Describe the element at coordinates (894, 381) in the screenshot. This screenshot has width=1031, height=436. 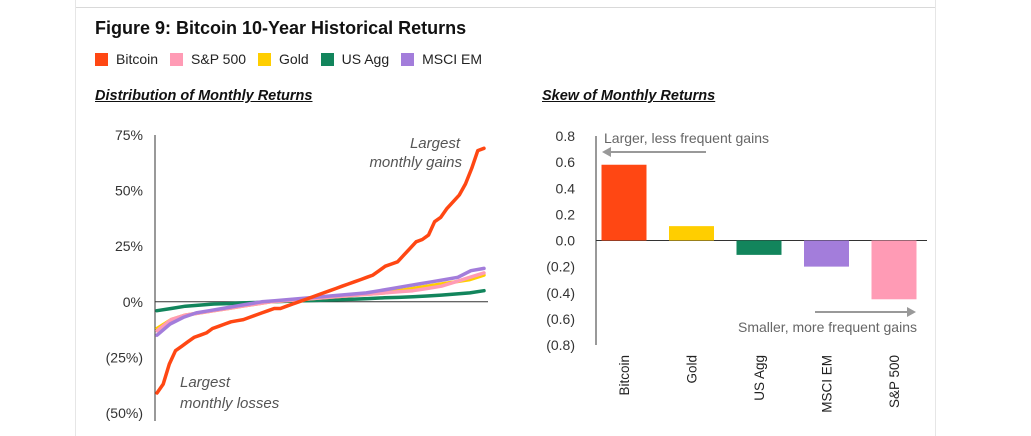
I see `skew-category-label: S&P 500` at that location.